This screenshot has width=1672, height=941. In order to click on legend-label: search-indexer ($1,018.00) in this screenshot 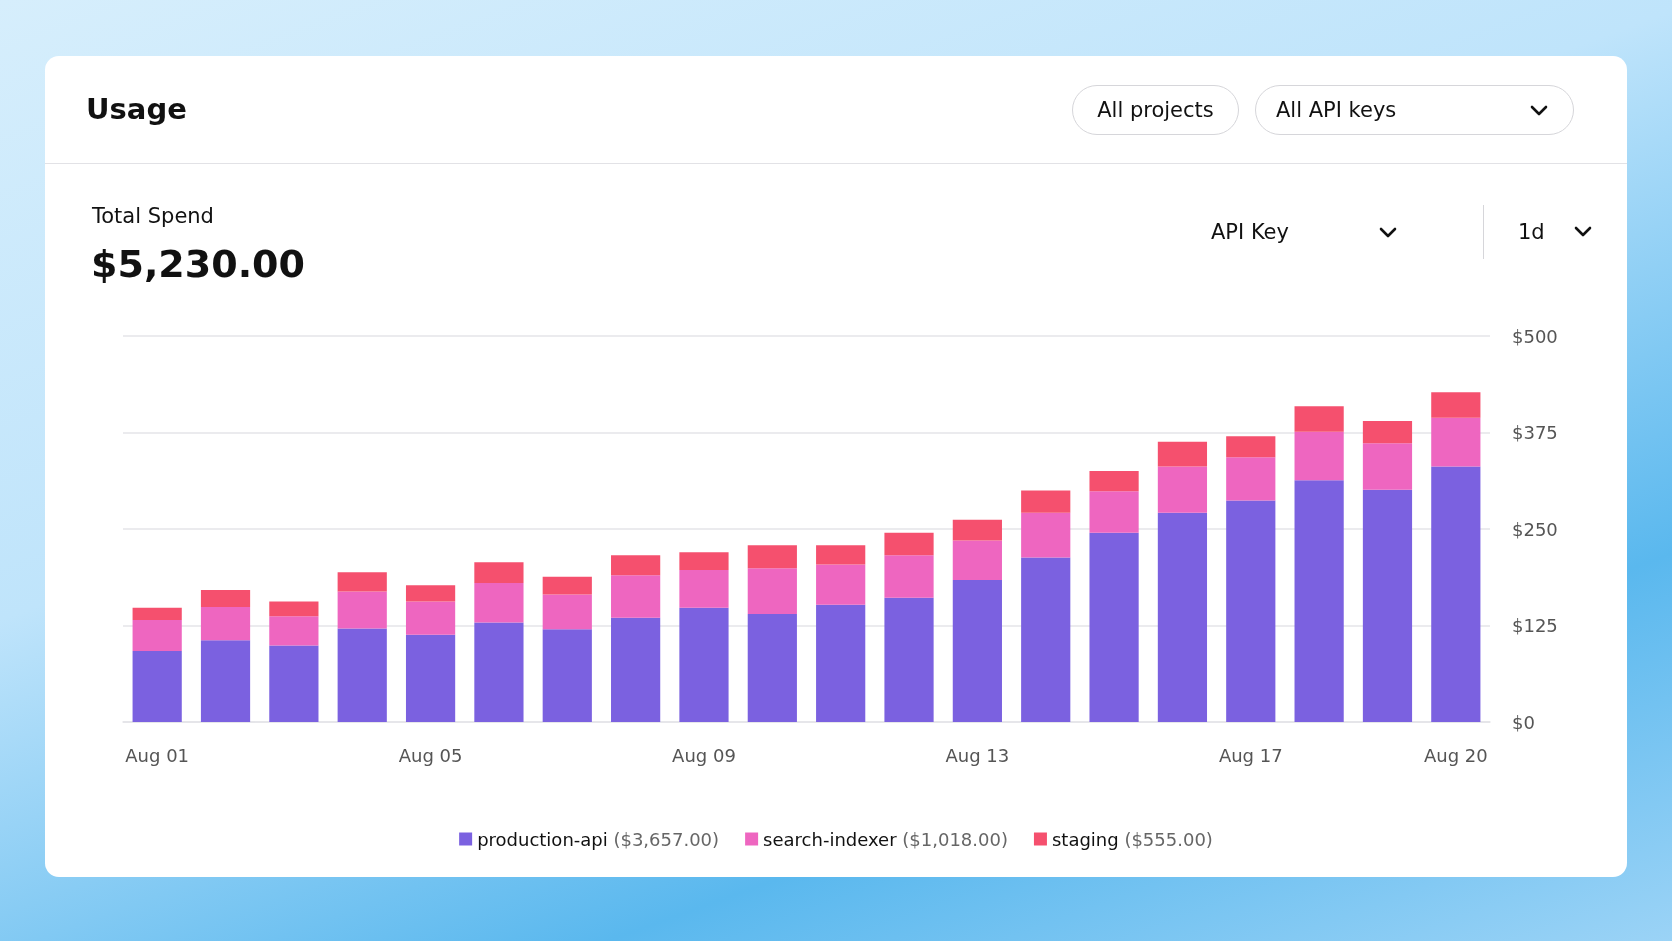, I will do `click(885, 839)`.